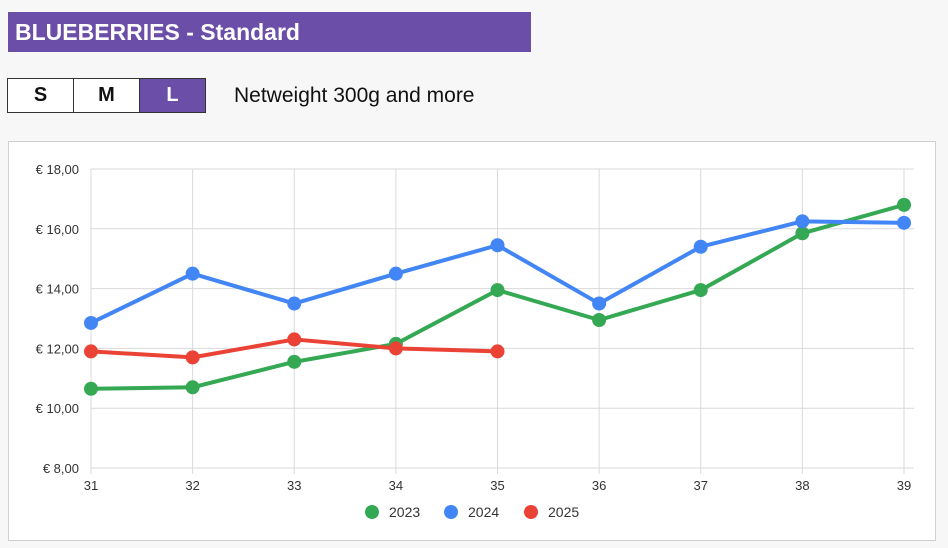 The image size is (948, 548). What do you see at coordinates (531, 512) in the screenshot?
I see `legend-marker-2025` at bounding box center [531, 512].